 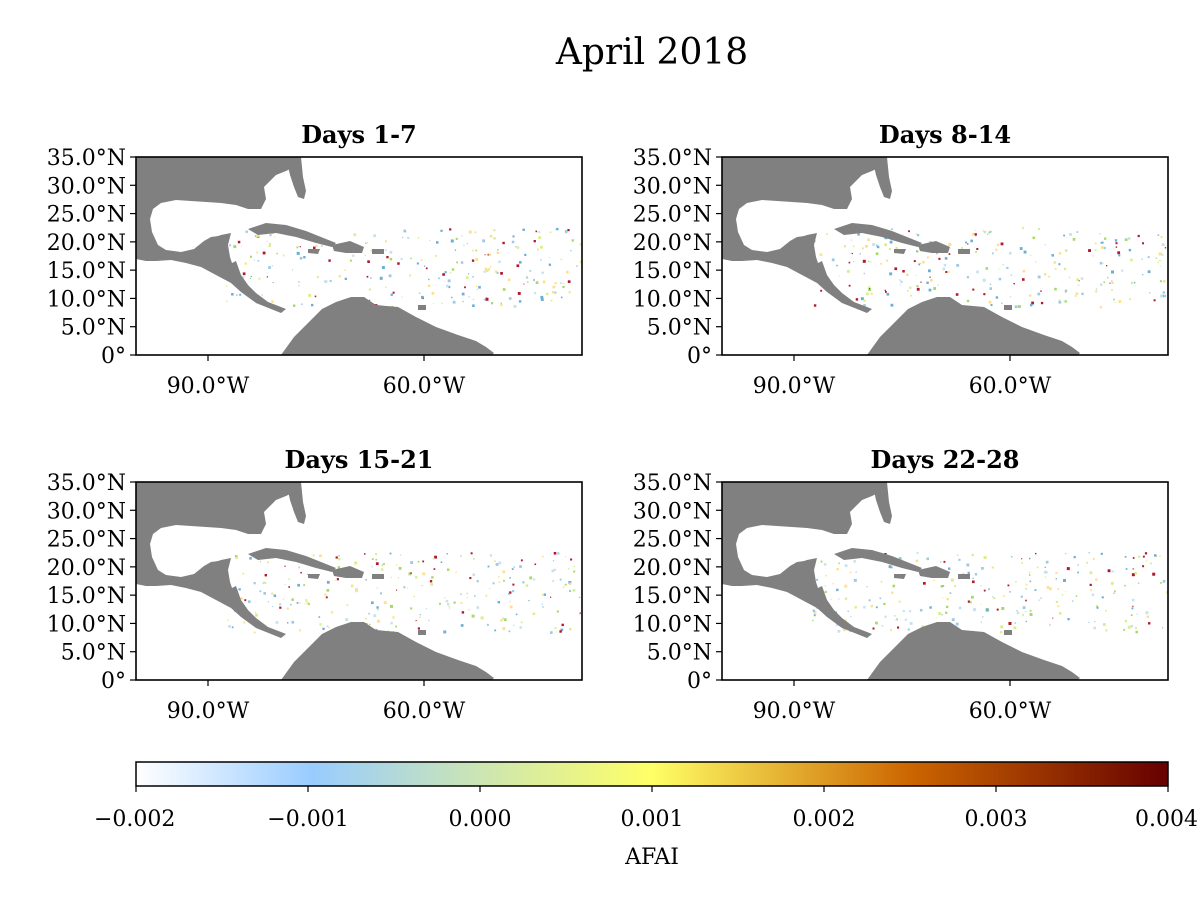 I want to click on colorbar-tick-label: 0.002, so click(x=824, y=819).